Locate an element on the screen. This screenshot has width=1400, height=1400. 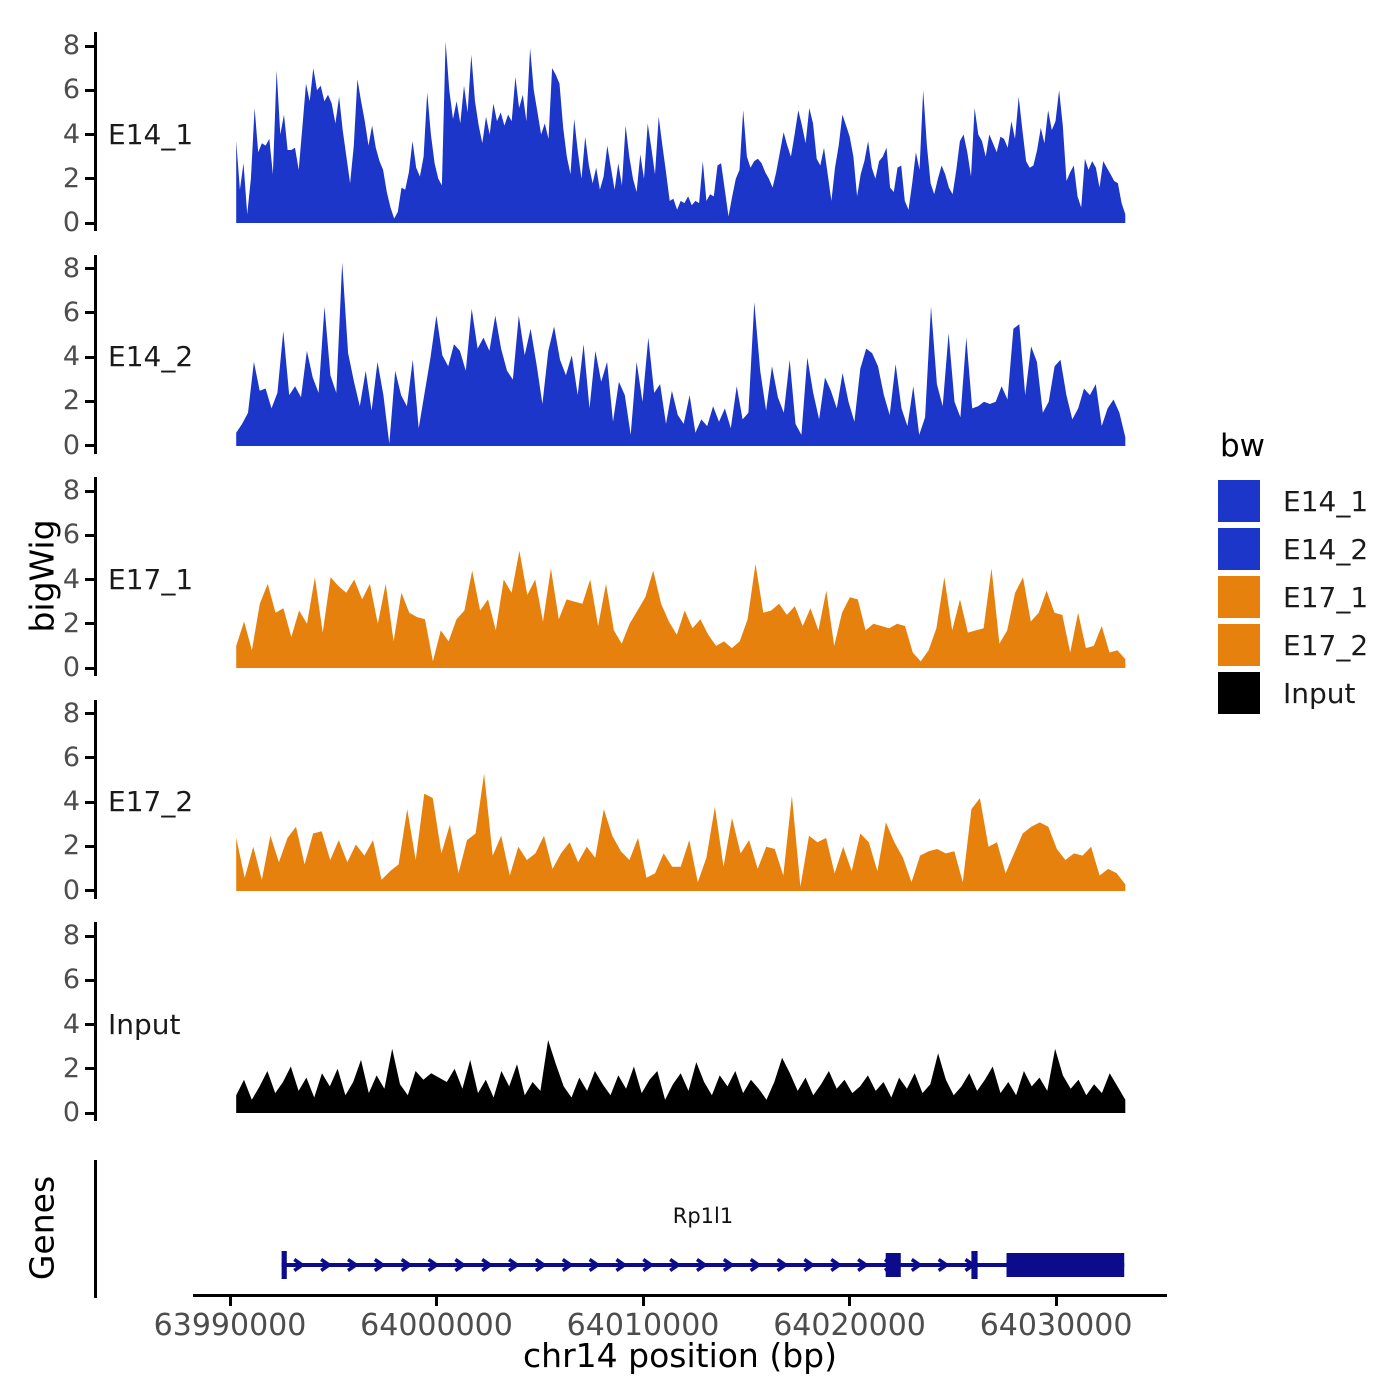
legend-key-swatch-Input is located at coordinates (1239, 693).